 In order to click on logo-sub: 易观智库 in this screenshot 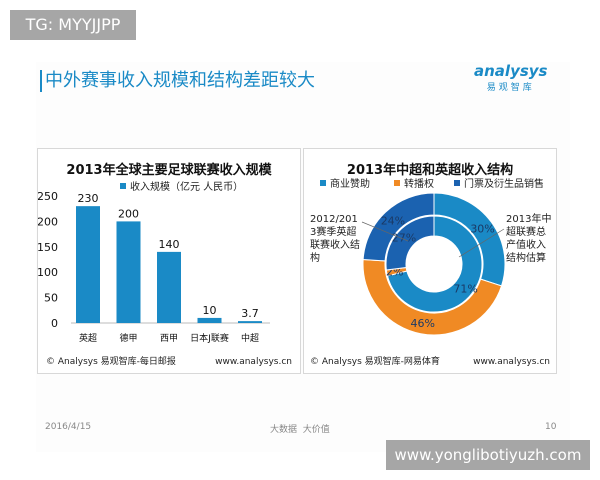, I will do `click(510, 88)`.